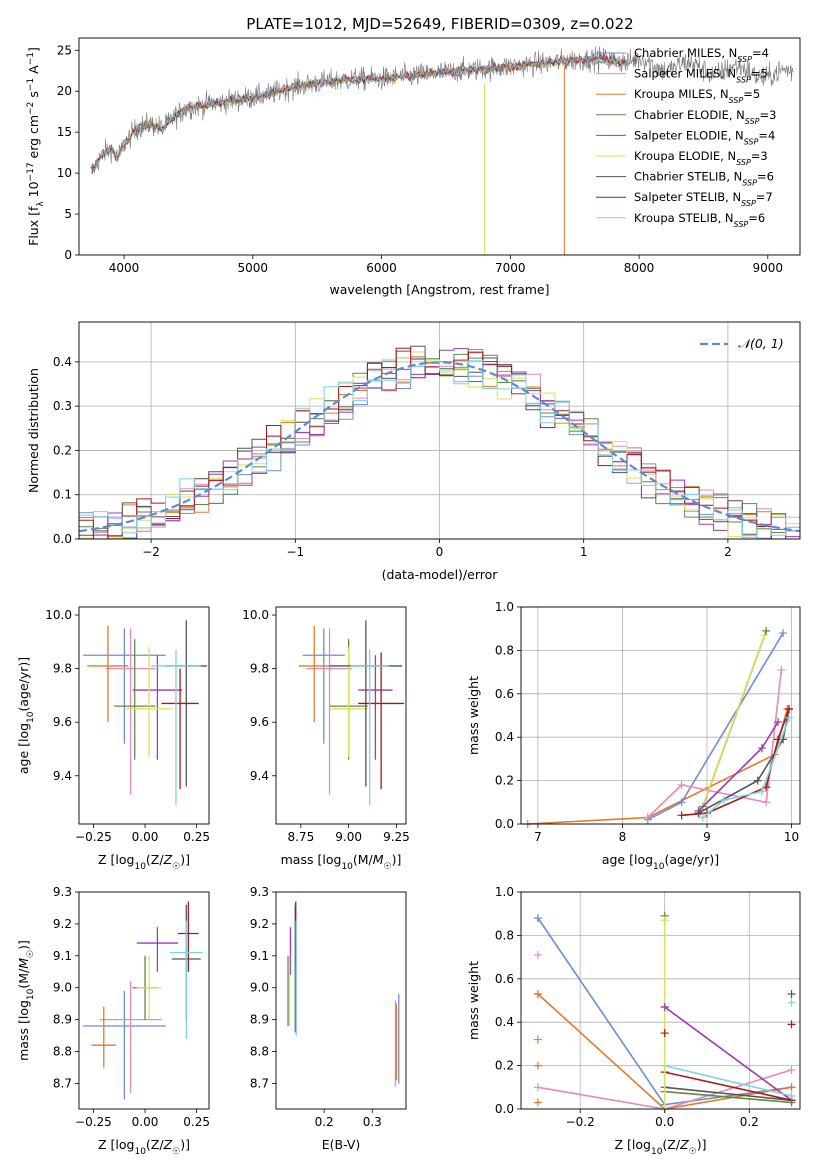 This screenshot has width=819, height=1170. Describe the element at coordinates (704, 179) in the screenshot. I see `legend-label: Chabrier STELIB, NSSP=6` at that location.